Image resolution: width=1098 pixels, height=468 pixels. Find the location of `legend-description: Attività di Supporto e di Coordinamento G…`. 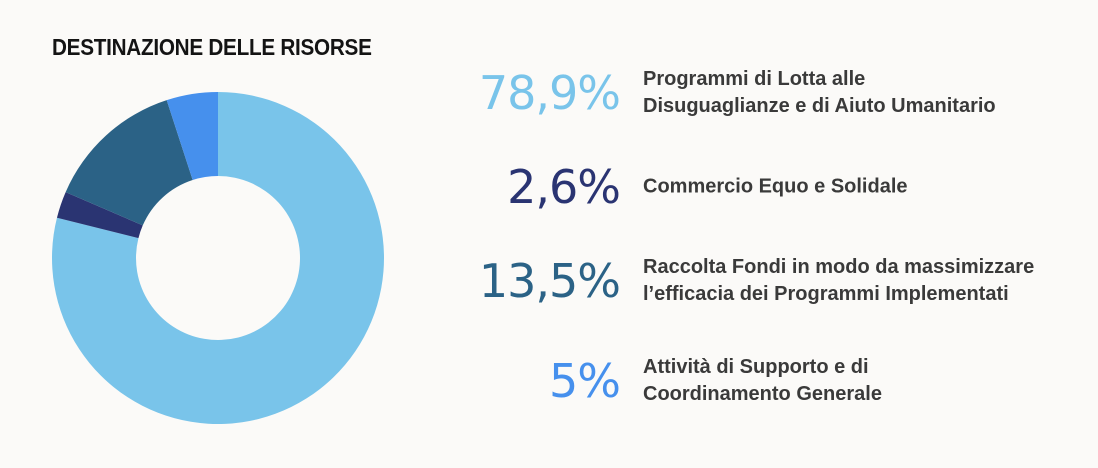

legend-description: Attività di Supporto e di Coordinamento G… is located at coordinates (762, 381).